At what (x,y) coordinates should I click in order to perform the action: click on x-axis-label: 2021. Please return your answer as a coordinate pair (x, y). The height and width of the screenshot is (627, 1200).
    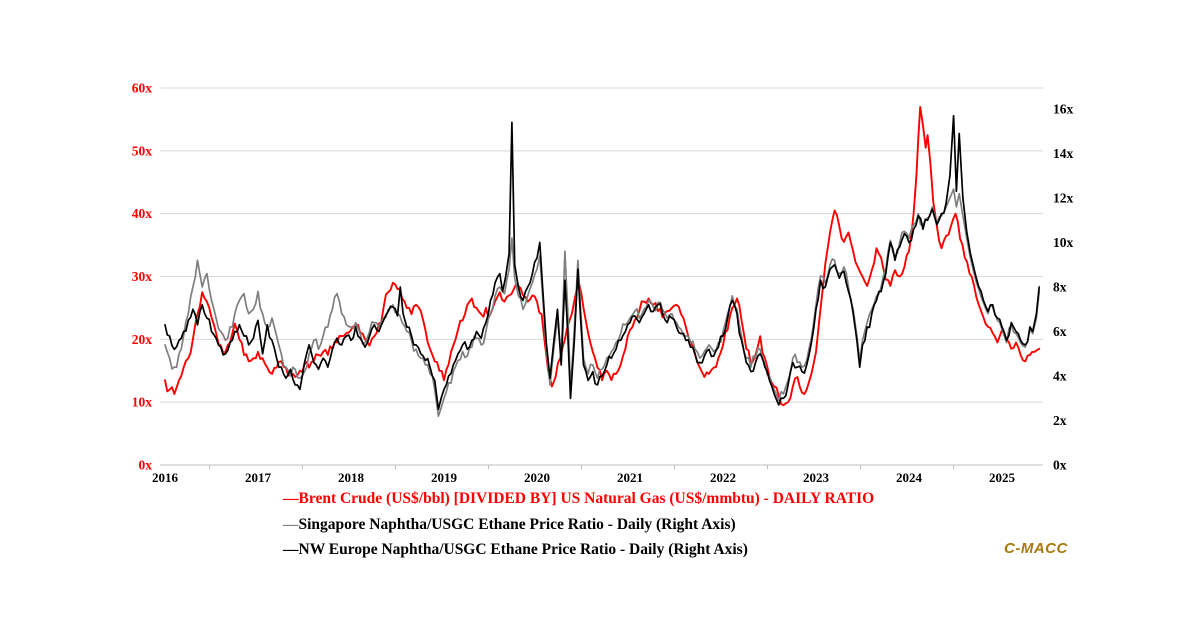
    Looking at the image, I should click on (630, 477).